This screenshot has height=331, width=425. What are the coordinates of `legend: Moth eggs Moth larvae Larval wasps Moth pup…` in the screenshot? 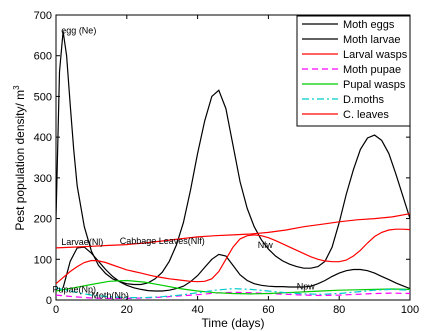 It's located at (353, 71).